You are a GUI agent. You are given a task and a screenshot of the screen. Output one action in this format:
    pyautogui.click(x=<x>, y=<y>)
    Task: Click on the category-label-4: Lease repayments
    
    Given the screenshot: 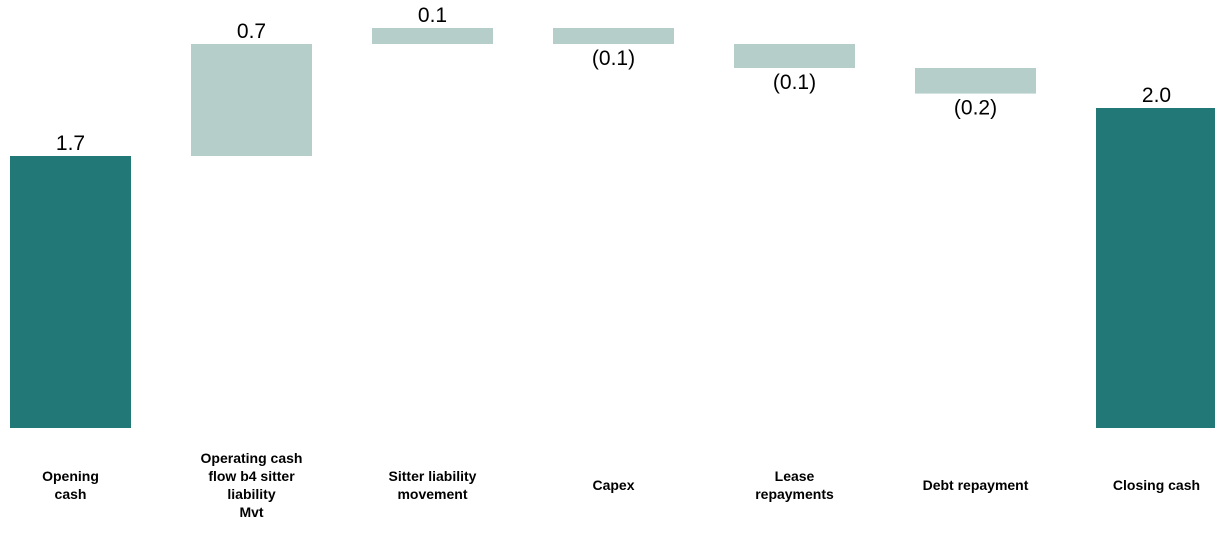 What is the action you would take?
    pyautogui.click(x=794, y=485)
    